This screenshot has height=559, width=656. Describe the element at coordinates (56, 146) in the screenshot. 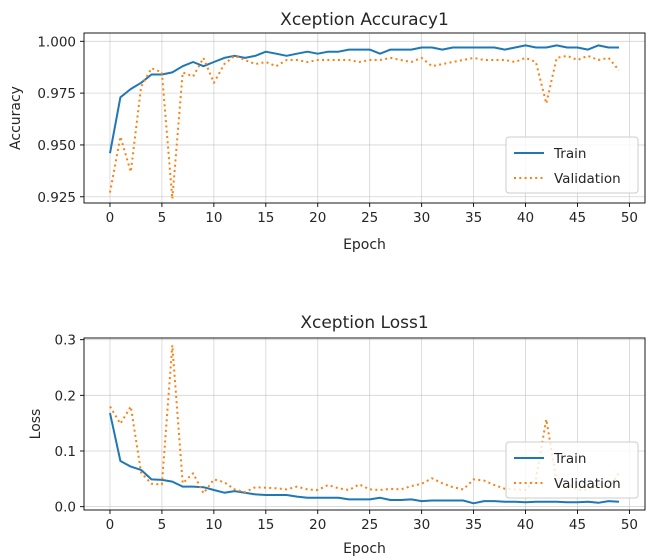

I see `y-tick-label: 0.950` at that location.